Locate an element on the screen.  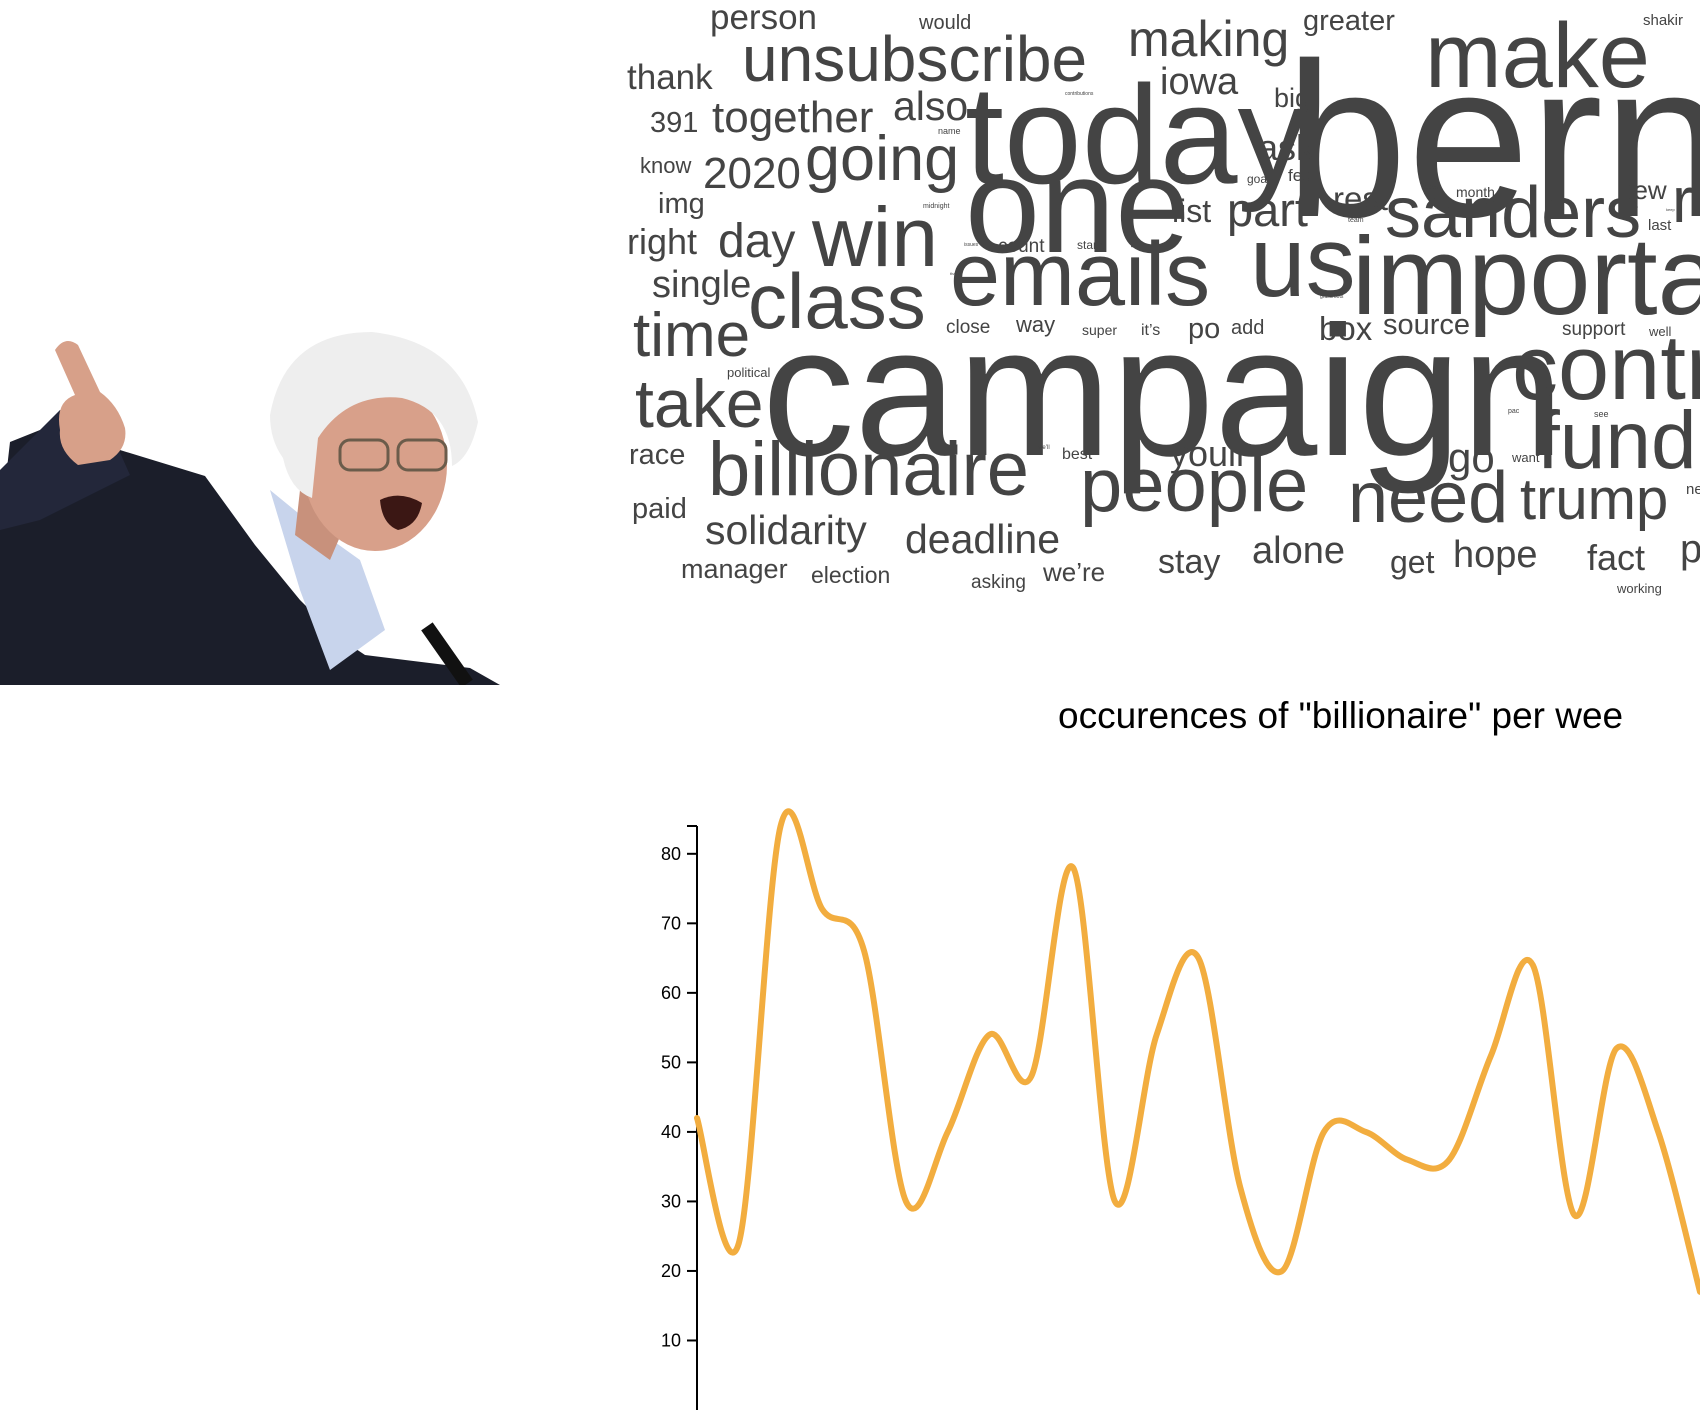
word-cloud-word: grassroots is located at coordinates (1332, 297).